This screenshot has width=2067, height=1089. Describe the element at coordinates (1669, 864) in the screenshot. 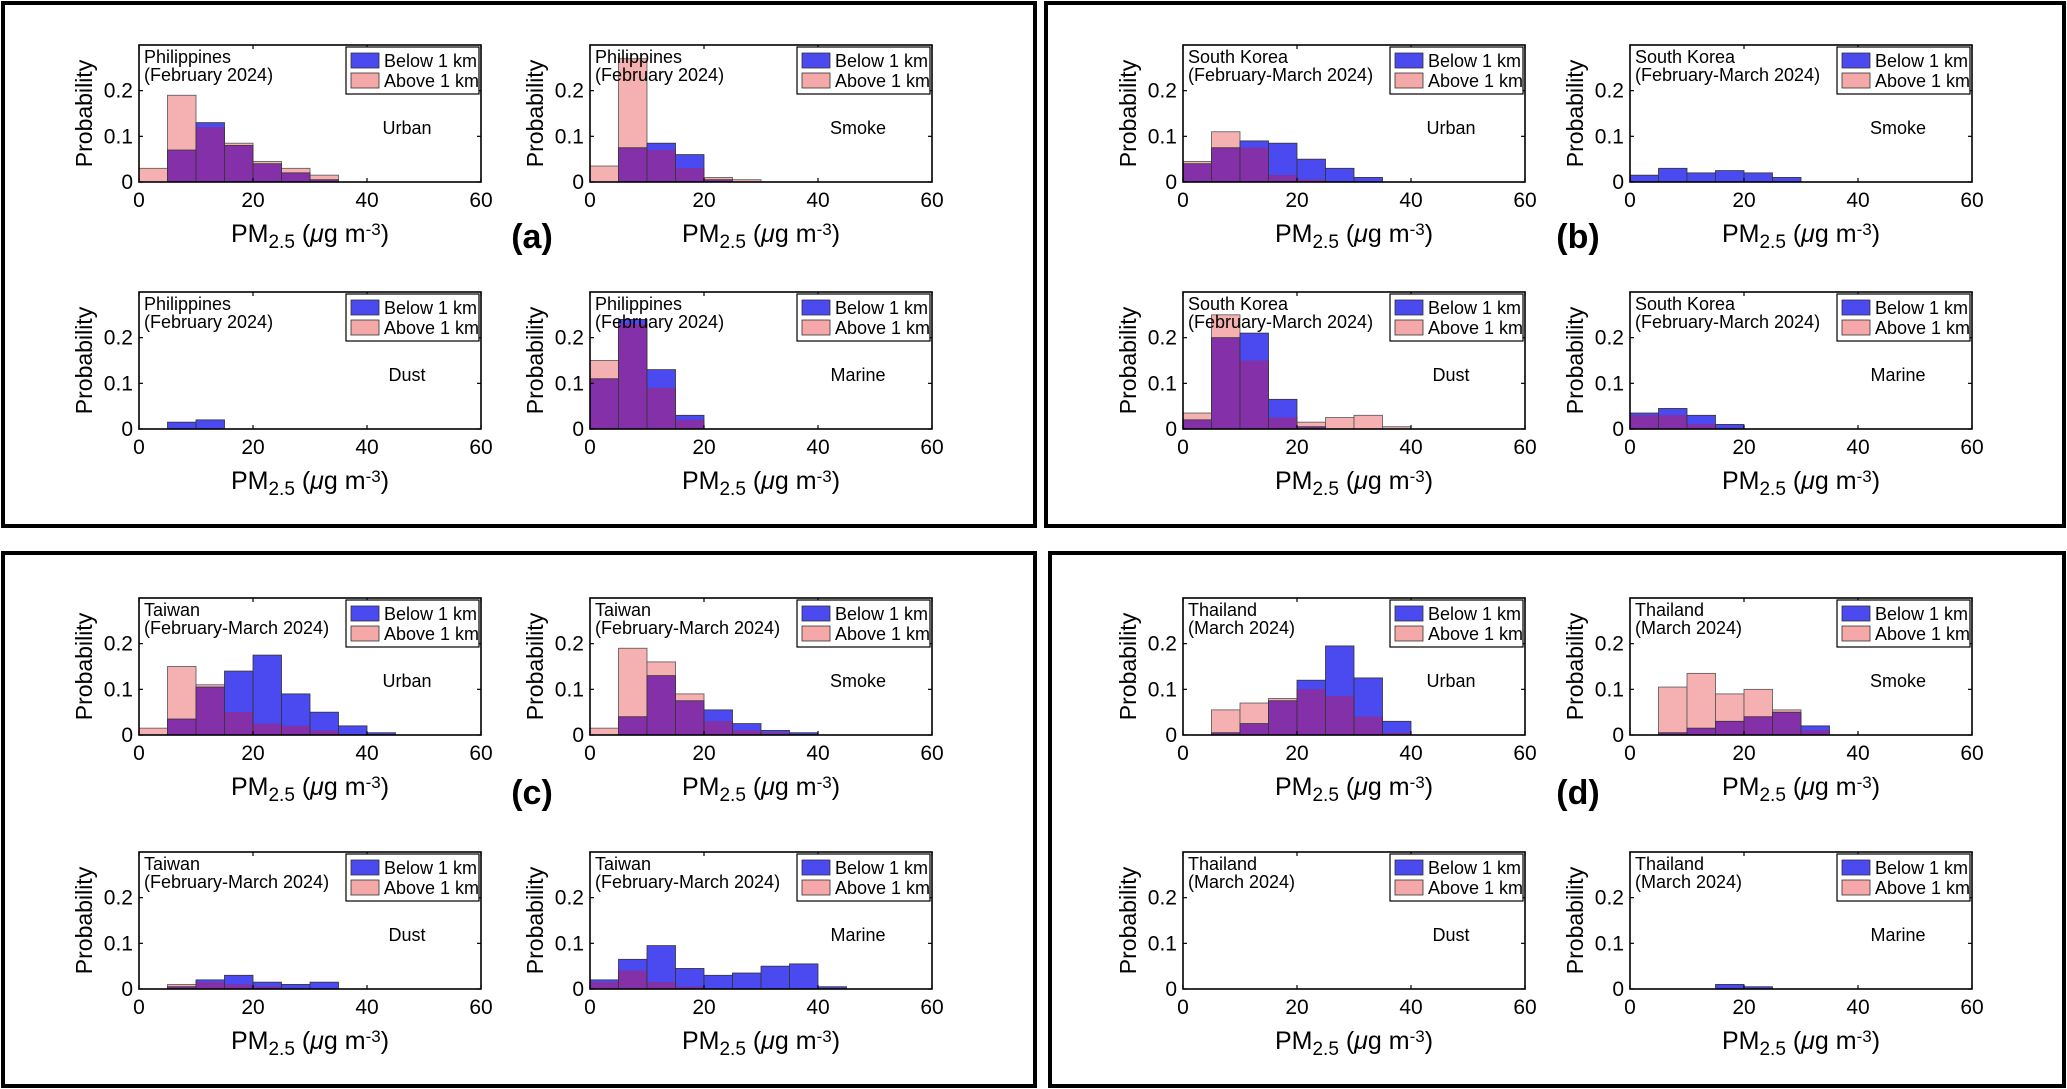

I see `country-label: Thailand` at that location.